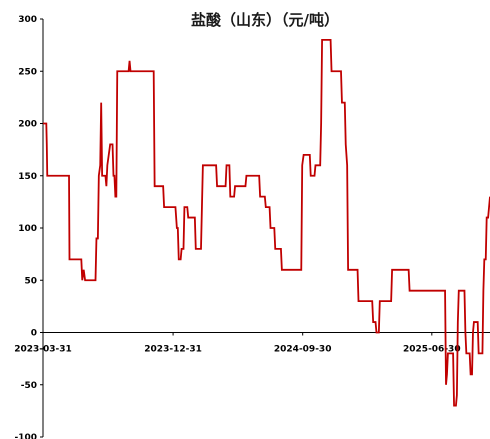 The height and width of the screenshot is (439, 490). Describe the element at coordinates (432, 350) in the screenshot. I see `x-tick-label: 2025-06-30` at that location.